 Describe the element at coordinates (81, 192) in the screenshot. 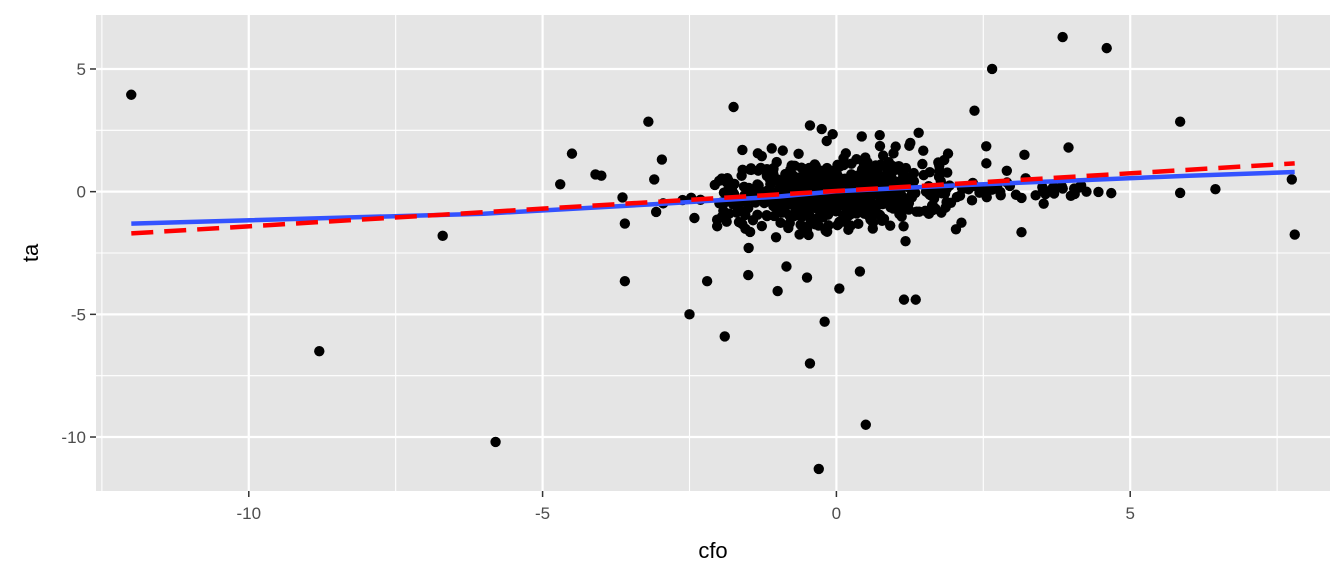

I see `y-tick-label: 0` at that location.